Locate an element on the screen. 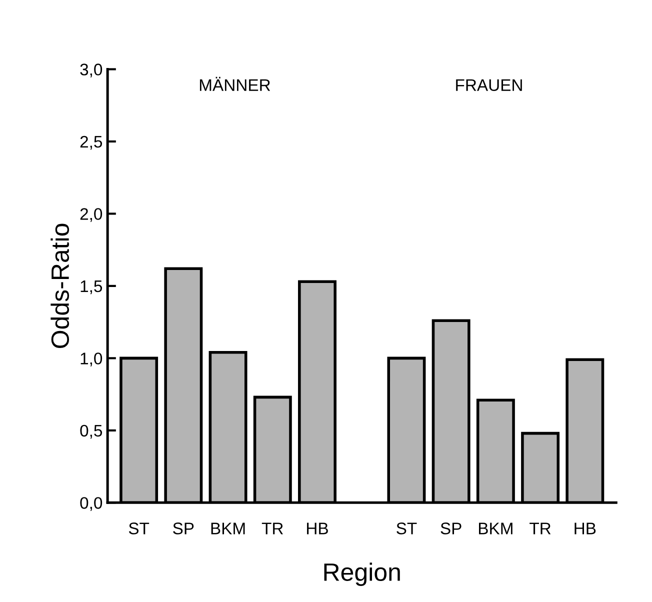  annotation: MÄNNER is located at coordinates (235, 83).